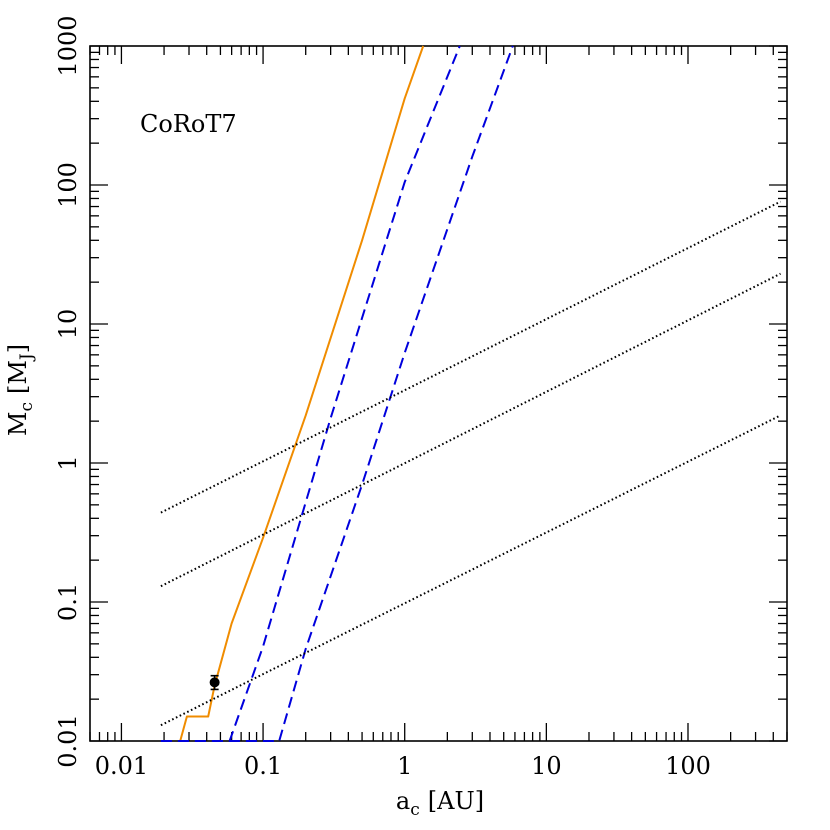  Describe the element at coordinates (68, 45) in the screenshot. I see `y-tick-label: 1000` at that location.